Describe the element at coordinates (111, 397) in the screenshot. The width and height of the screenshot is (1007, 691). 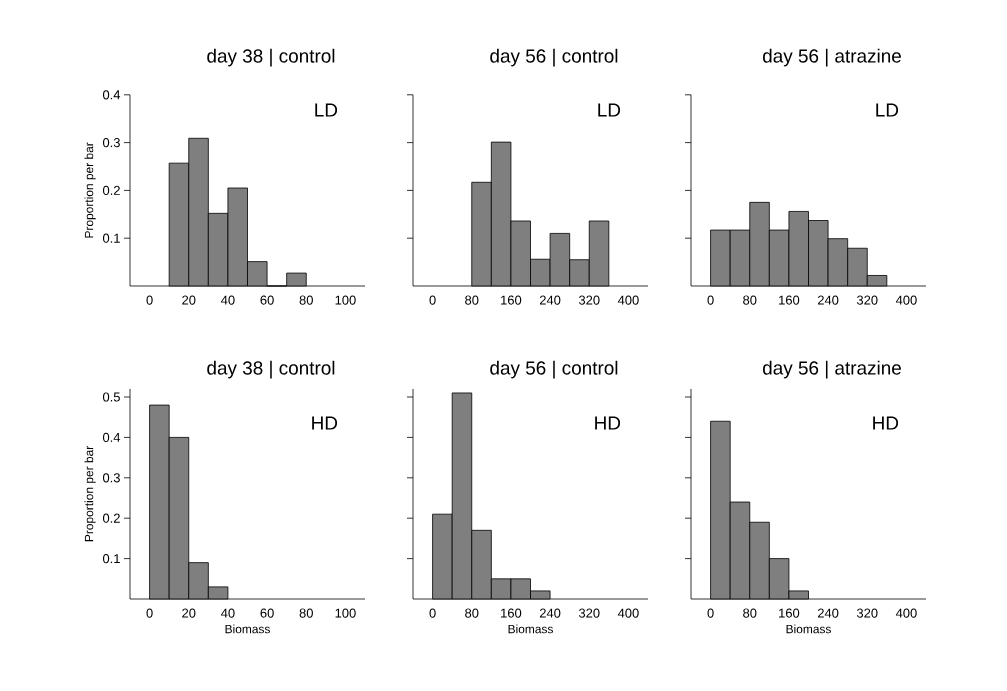
I see `y-tick-label: 0.5` at that location.